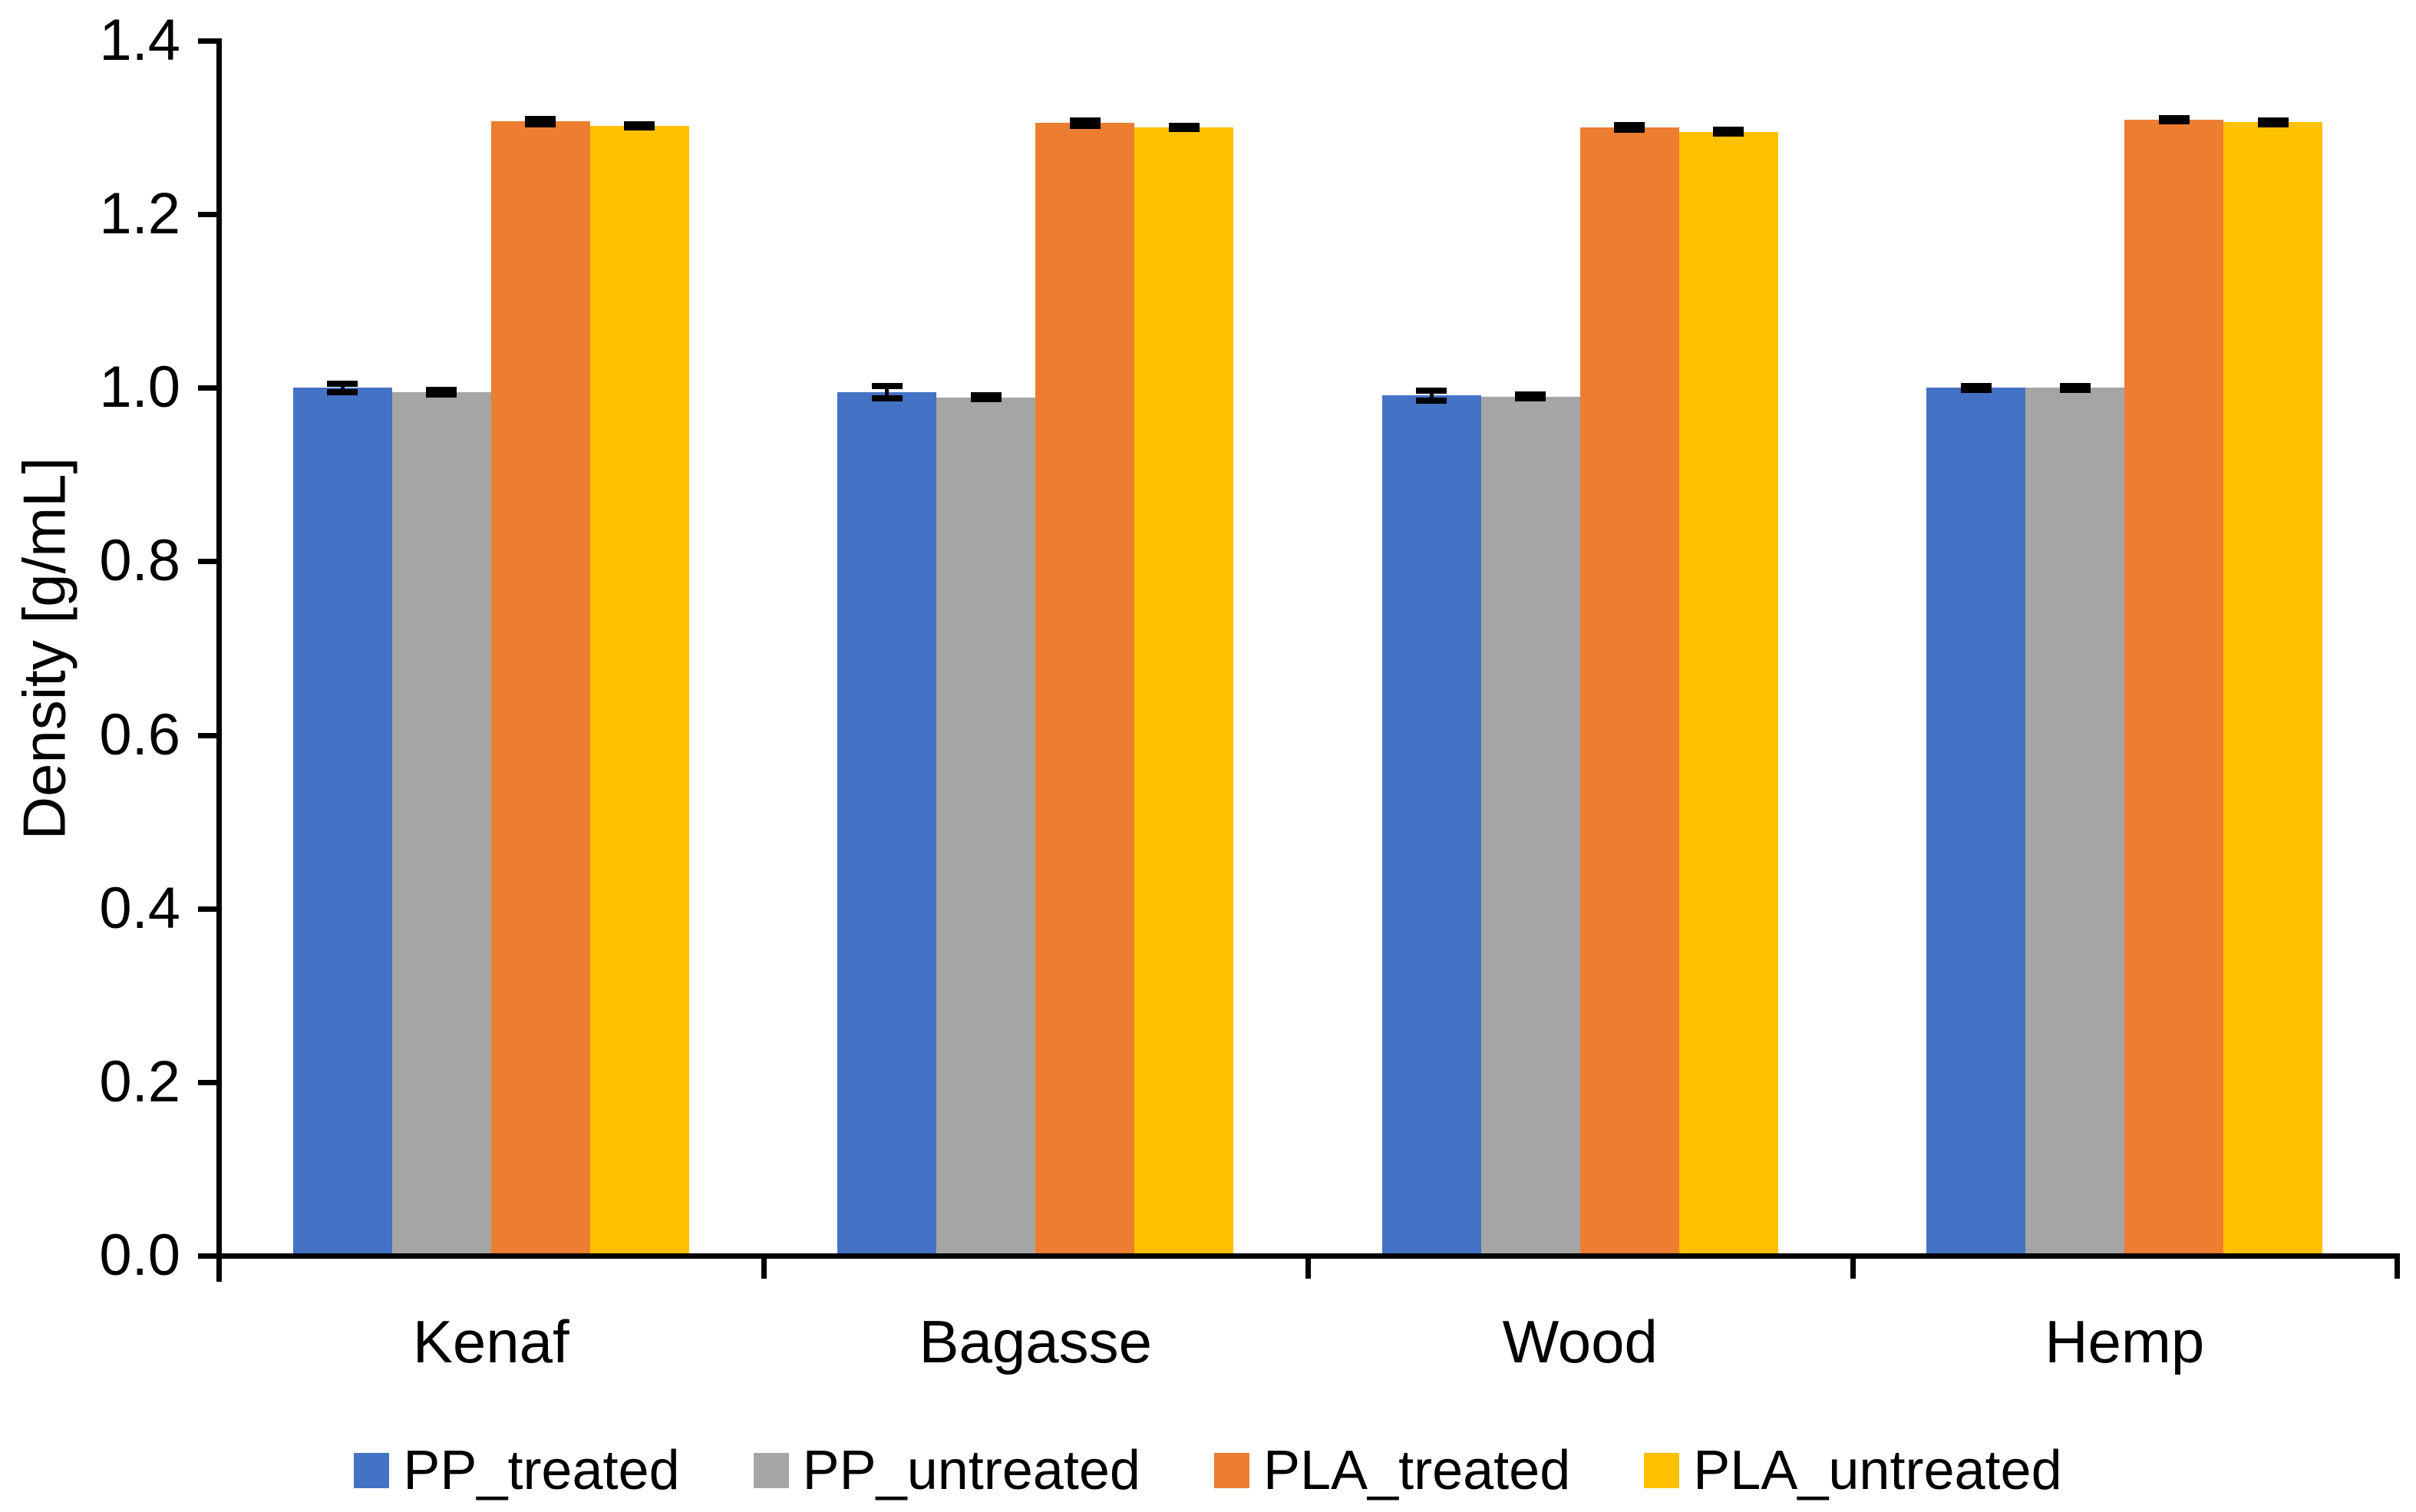 The height and width of the screenshot is (1512, 2416). I want to click on y-axis-line, so click(219, 660).